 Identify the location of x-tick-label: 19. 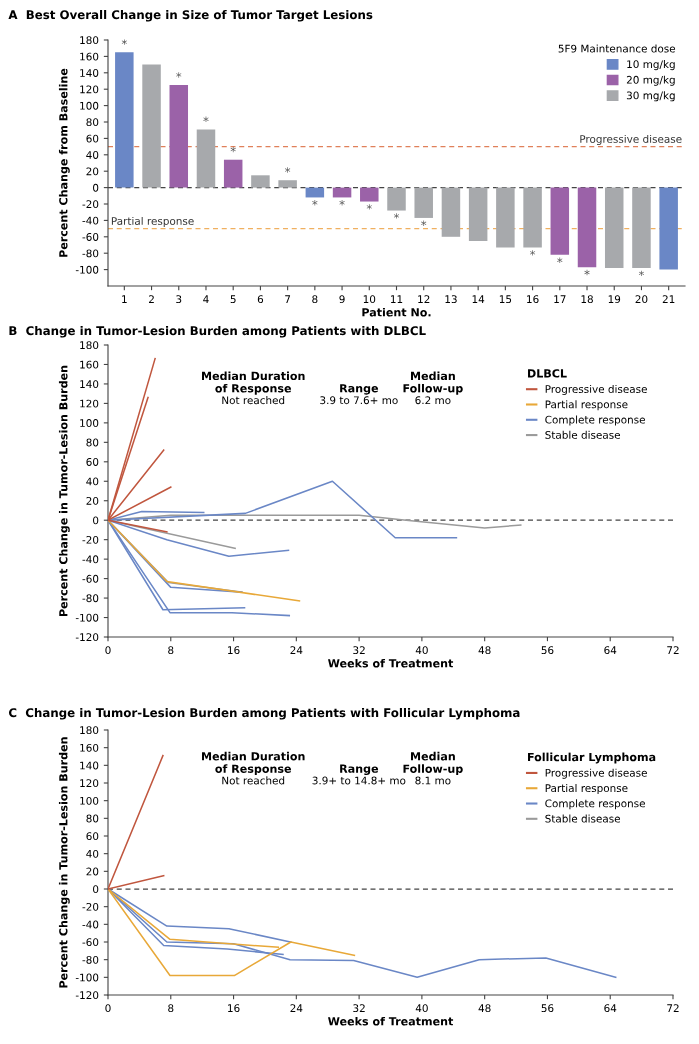
(614, 299).